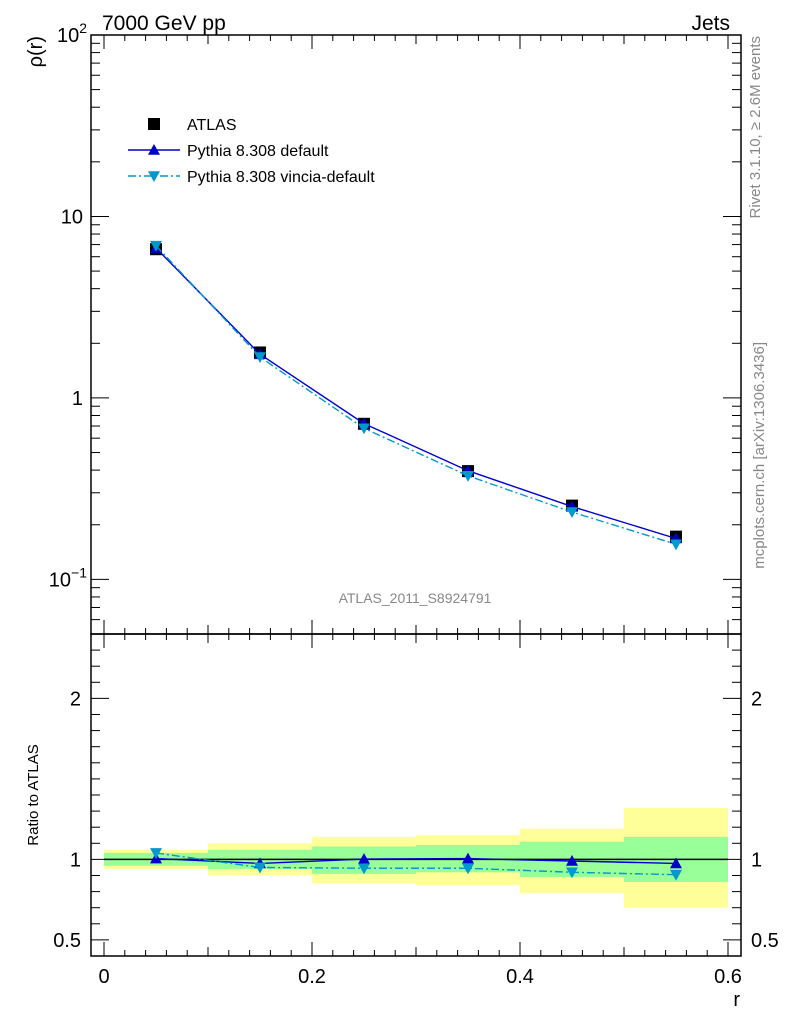  What do you see at coordinates (756, 860) in the screenshot?
I see `ratio-ytick-label-right: 1` at bounding box center [756, 860].